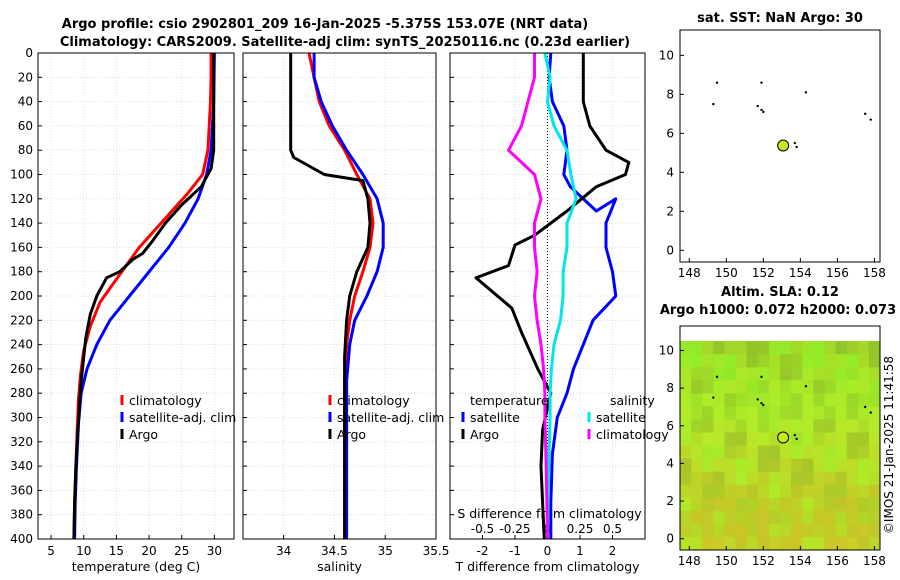 Image resolution: width=900 pixels, height=580 pixels. Describe the element at coordinates (580, 529) in the screenshot. I see `top-x-tick-label: 0.25` at that location.